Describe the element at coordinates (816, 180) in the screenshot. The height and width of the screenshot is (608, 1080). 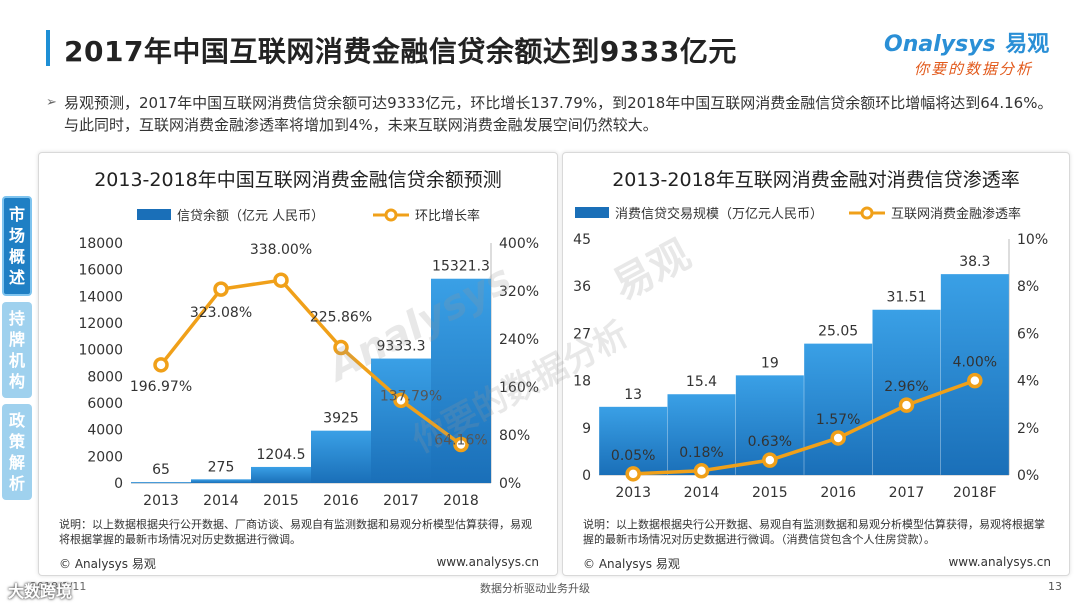
I see `chart-title: 2013-2018年互联网消费金融对消费信贷渗透率` at that location.